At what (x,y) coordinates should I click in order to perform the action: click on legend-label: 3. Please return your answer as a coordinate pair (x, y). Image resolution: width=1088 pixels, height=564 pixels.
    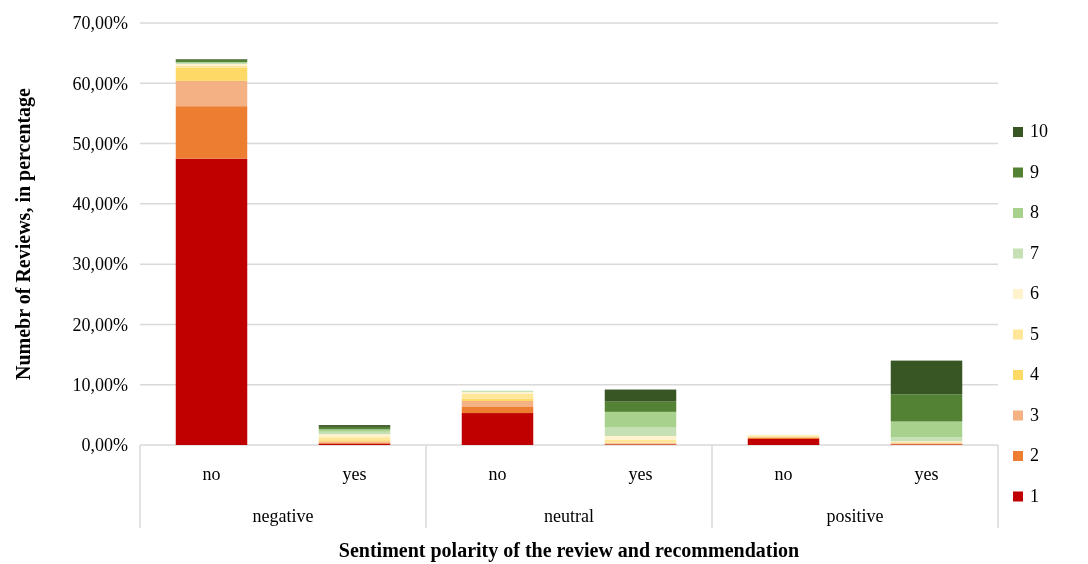
    Looking at the image, I should click on (1034, 414).